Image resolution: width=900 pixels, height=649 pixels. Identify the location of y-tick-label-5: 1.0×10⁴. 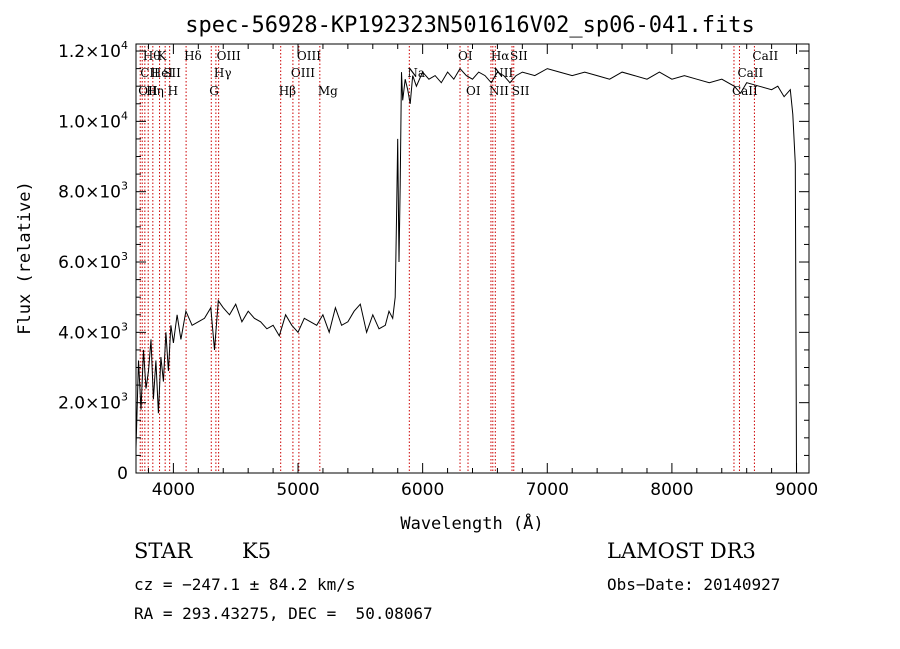
(93, 120).